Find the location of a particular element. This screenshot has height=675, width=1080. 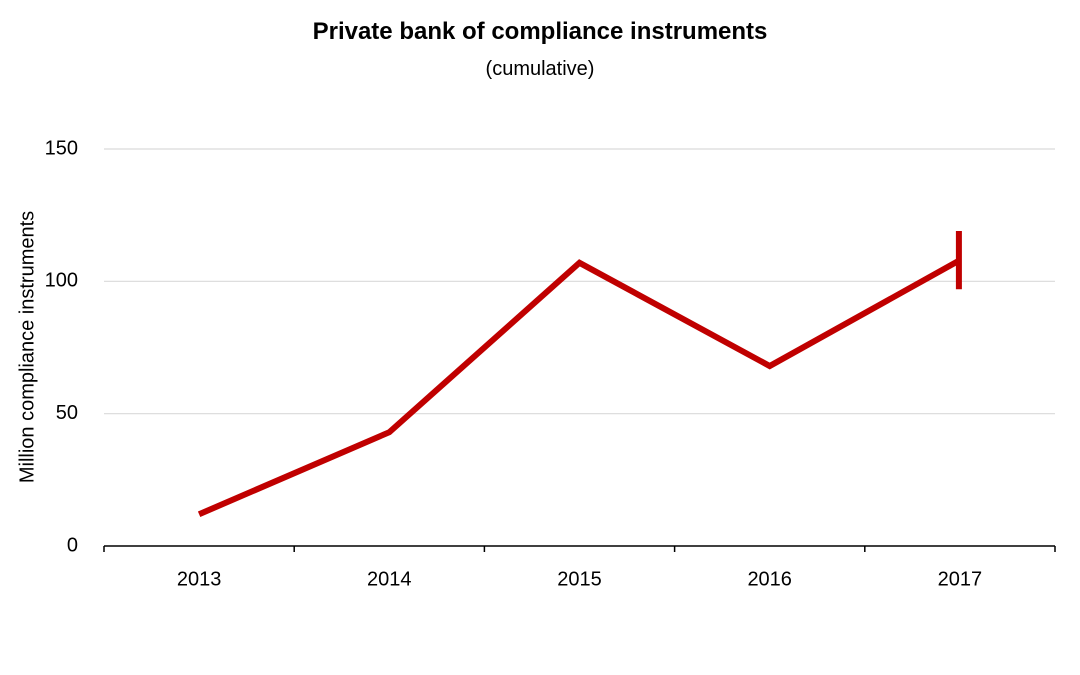

axes is located at coordinates (579, 548).